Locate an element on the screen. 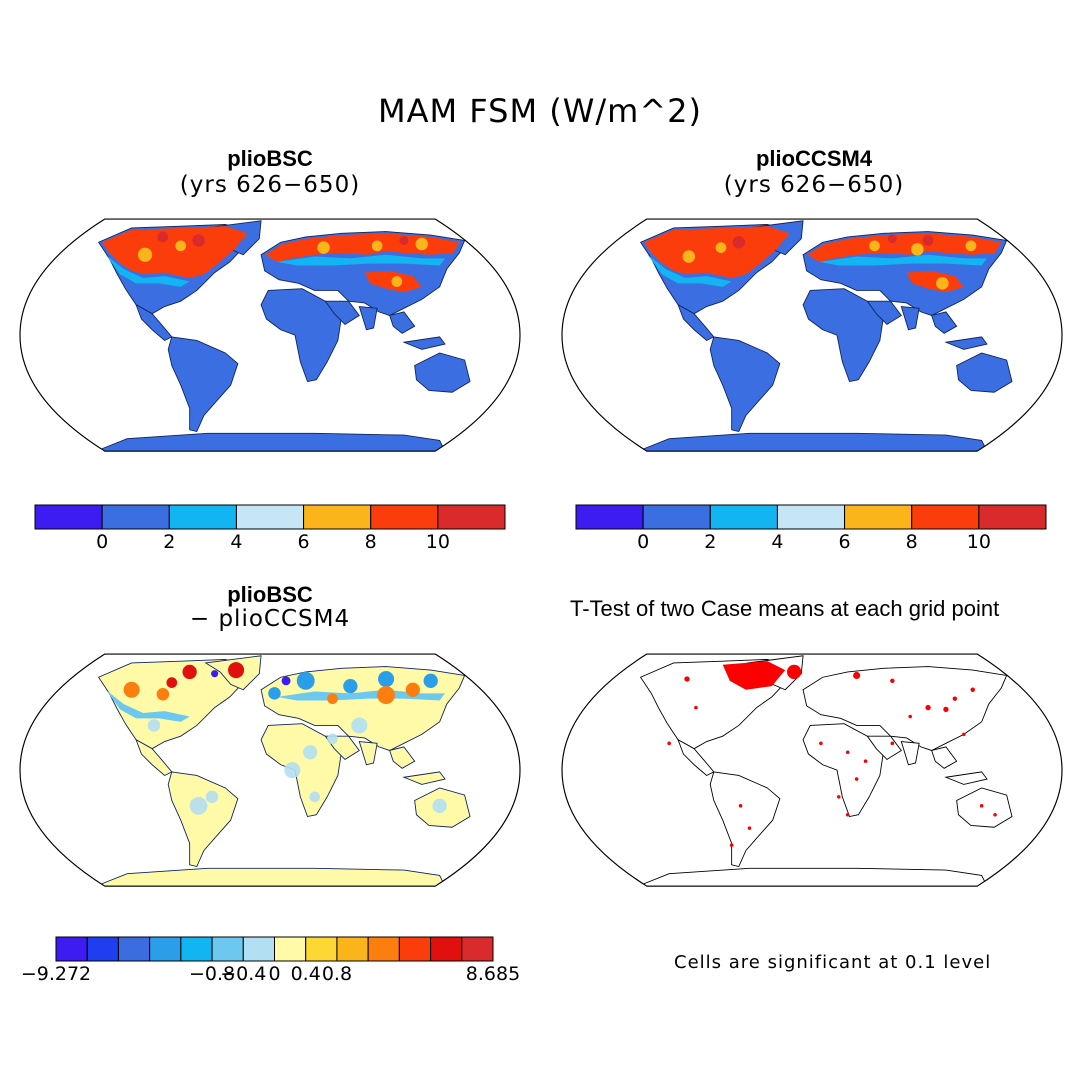 This screenshot has height=1080, width=1080. map-ttest is located at coordinates (812, 770).